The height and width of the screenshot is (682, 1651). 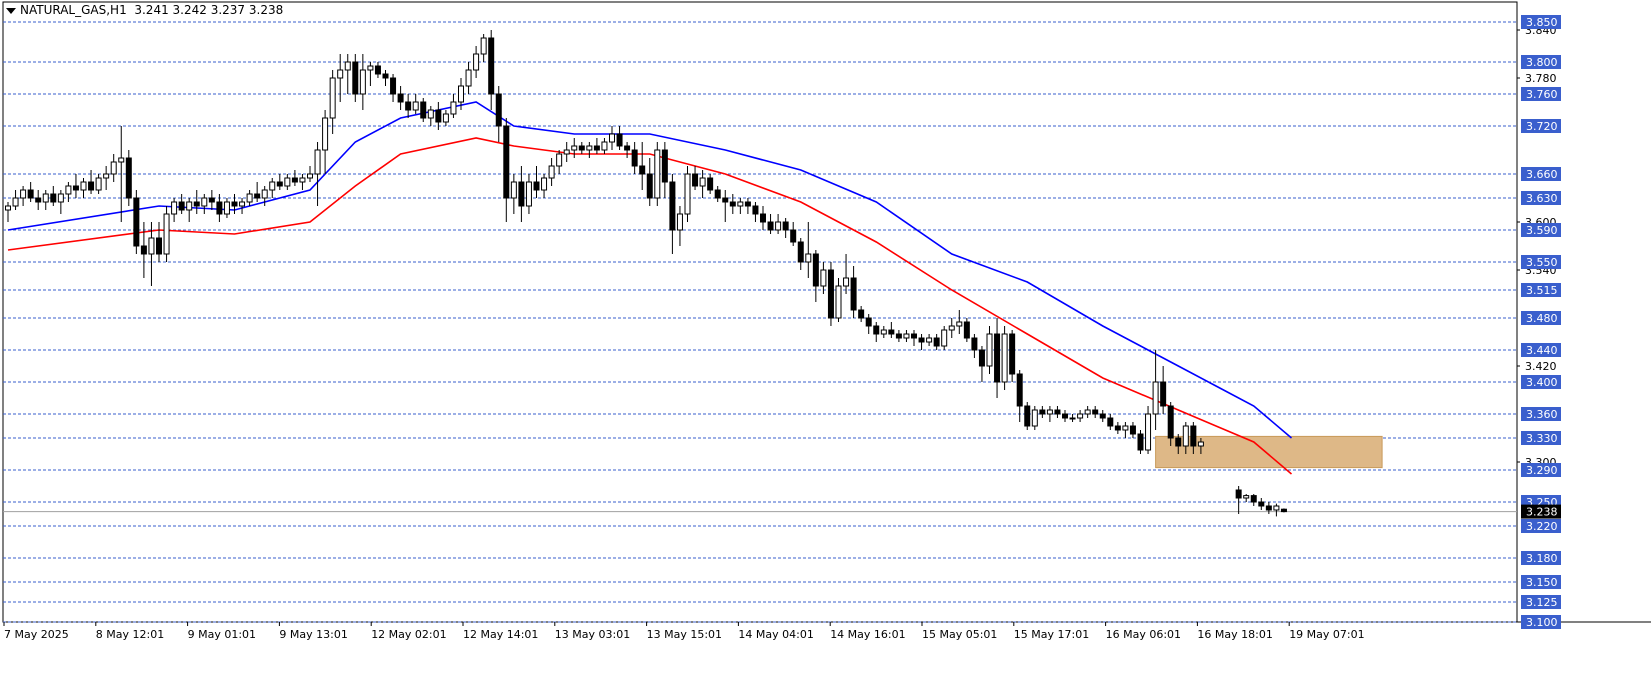 I want to click on current-price-label: 3.238, so click(x=1542, y=512).